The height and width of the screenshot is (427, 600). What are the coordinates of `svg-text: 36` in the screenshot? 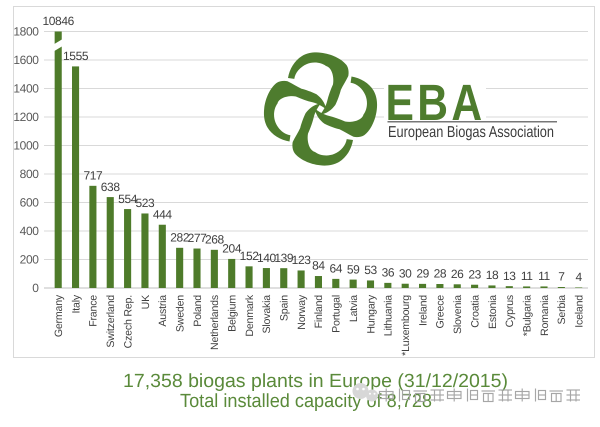 It's located at (388, 273).